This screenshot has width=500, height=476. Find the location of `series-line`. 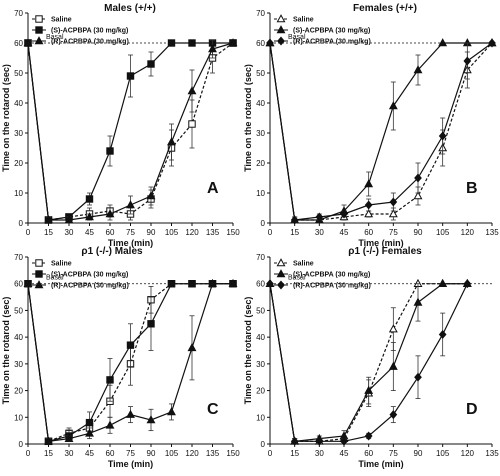

series-line is located at coordinates (368, 362).